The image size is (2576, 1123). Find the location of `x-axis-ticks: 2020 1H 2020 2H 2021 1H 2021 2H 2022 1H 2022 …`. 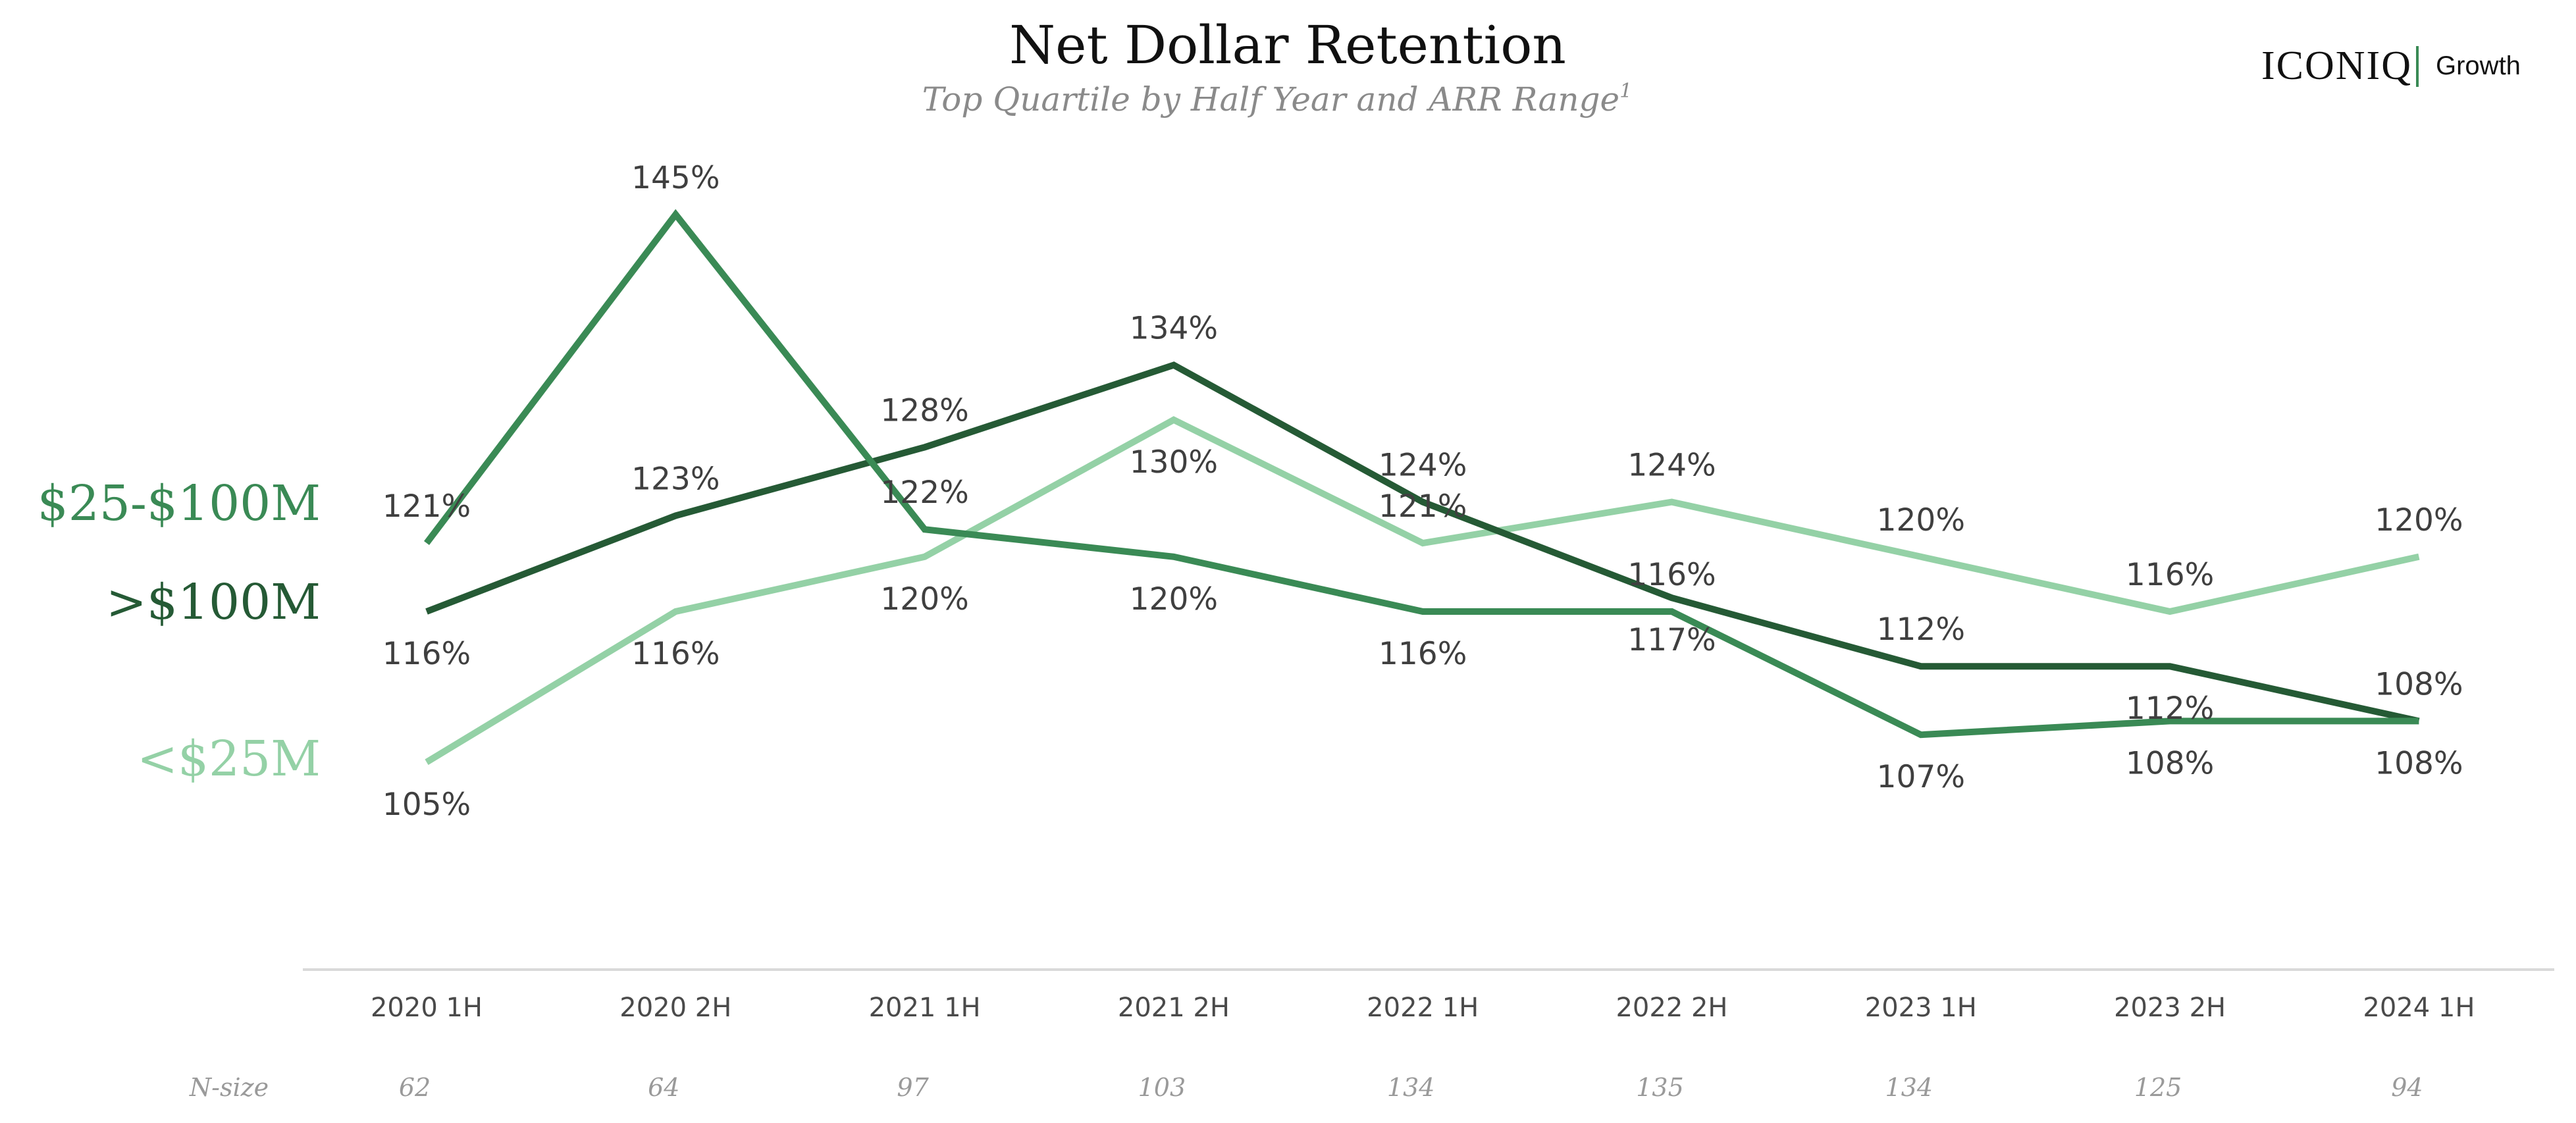

x-axis-ticks: 2020 1H 2020 2H 2021 1H 2021 2H 2022 1H 2022 … is located at coordinates (1423, 1008).